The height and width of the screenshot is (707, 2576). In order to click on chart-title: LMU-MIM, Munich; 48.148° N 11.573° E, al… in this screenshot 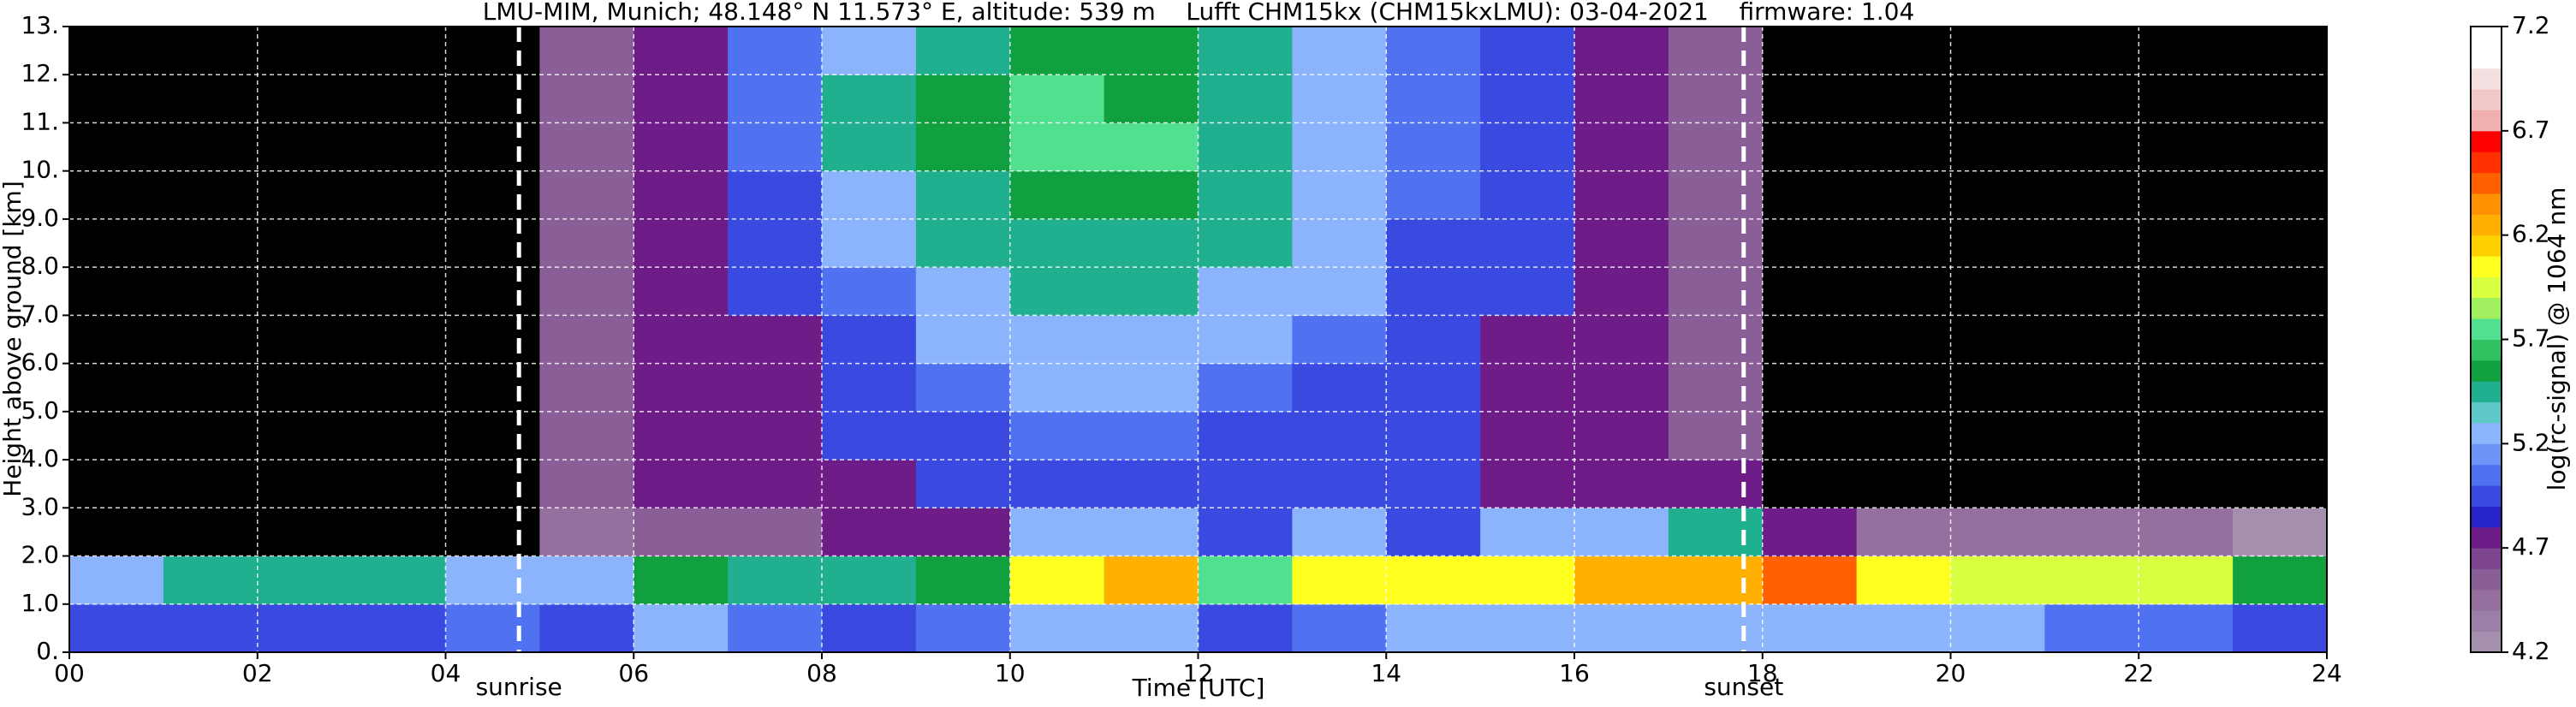, I will do `click(1199, 13)`.